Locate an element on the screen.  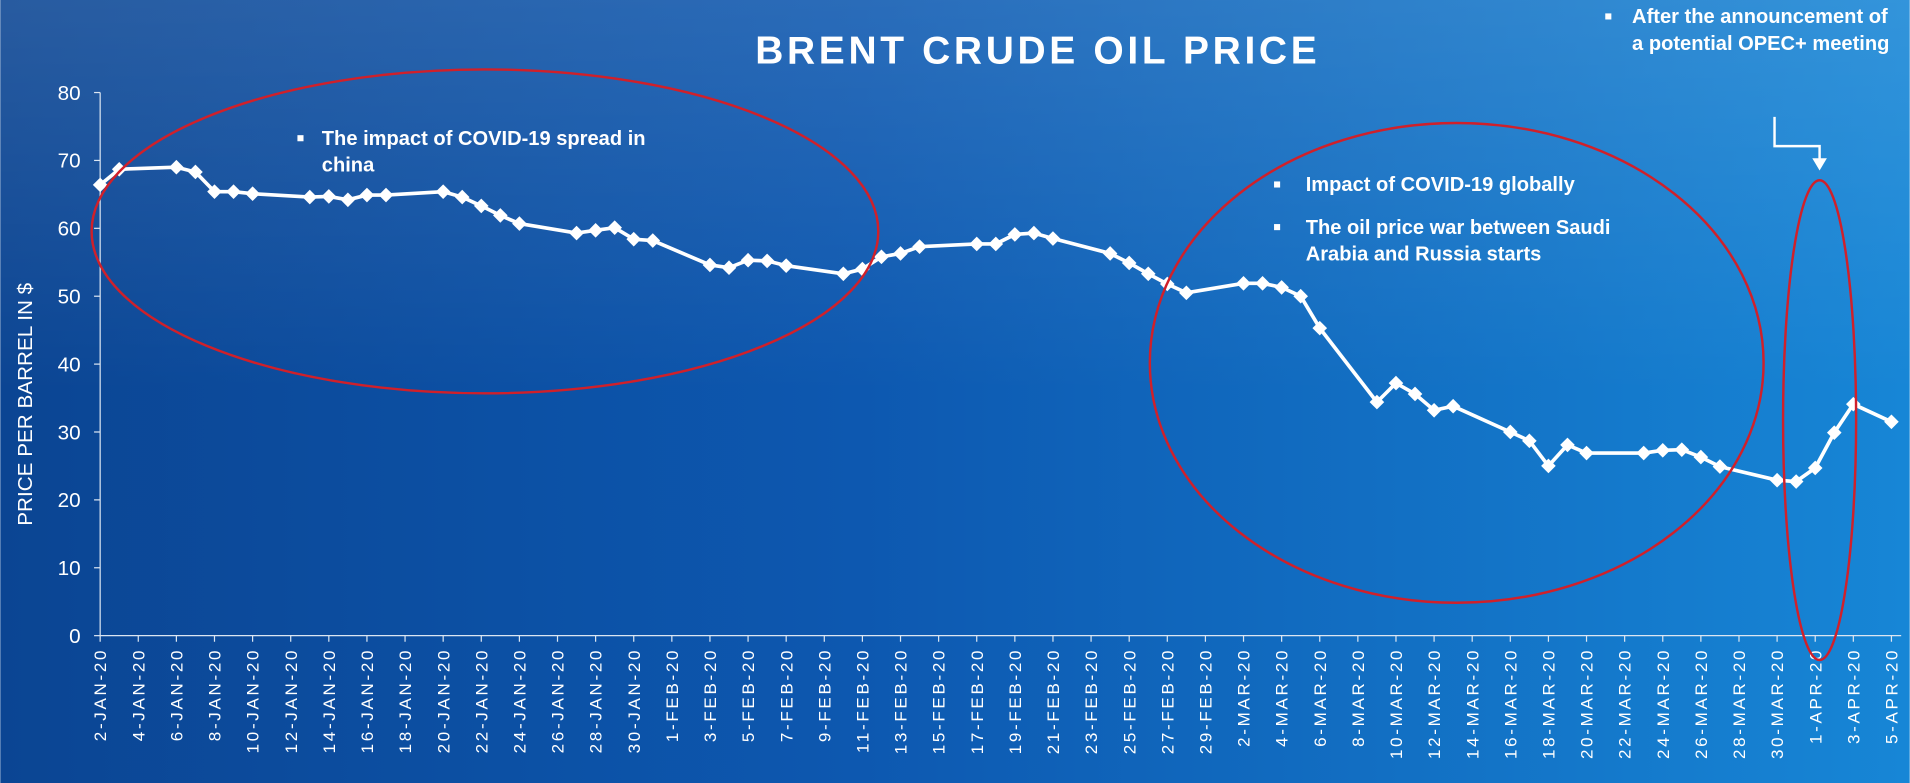
x-tick-label: 28-JAN-20 is located at coordinates (596, 701).